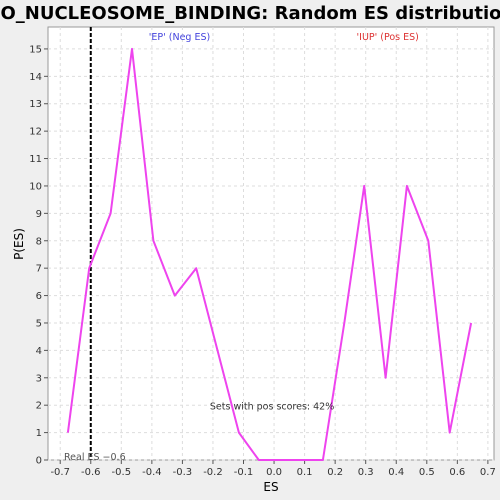 The width and height of the screenshot is (500, 500). What do you see at coordinates (488, 472) in the screenshot?
I see `x-tick-label: 0.7` at bounding box center [488, 472].